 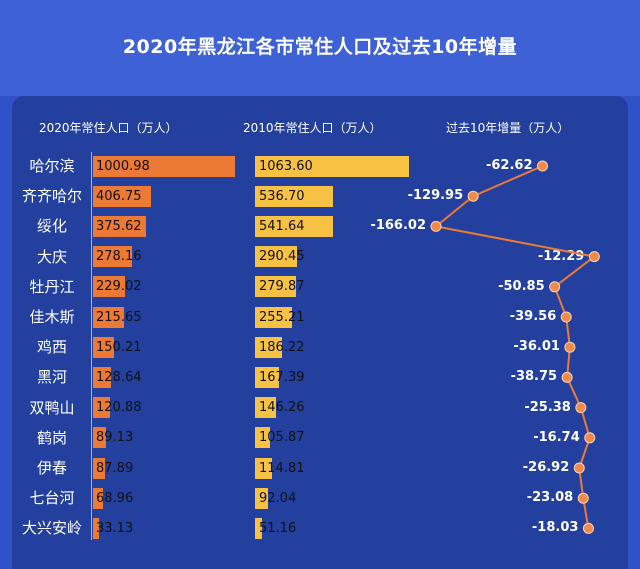 I want to click on data-label-2020: 128.64, so click(x=119, y=377).